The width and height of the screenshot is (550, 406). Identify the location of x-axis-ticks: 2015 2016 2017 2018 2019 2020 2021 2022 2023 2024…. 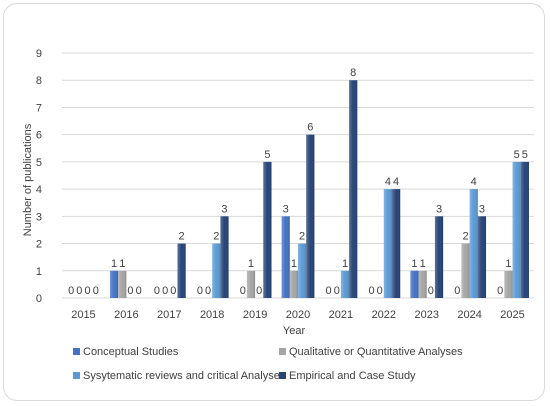
(298, 315).